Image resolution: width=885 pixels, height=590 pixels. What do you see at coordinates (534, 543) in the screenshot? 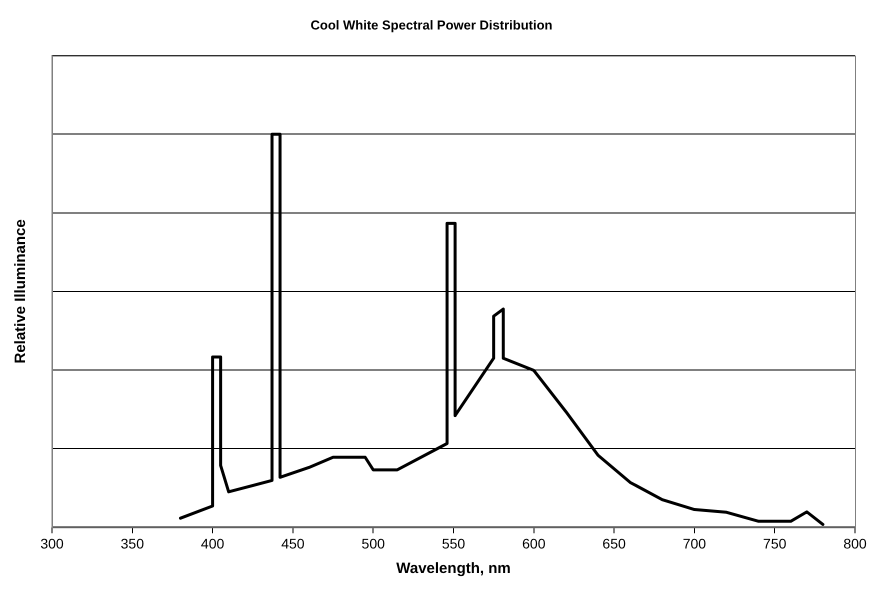
I see `x-tick-label: 600` at bounding box center [534, 543].